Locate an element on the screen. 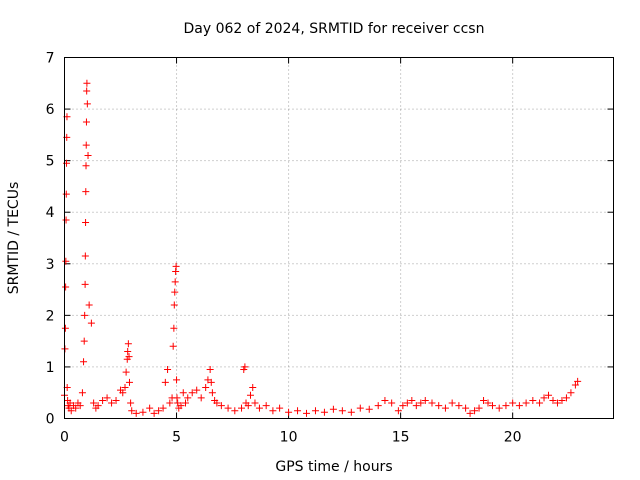 The width and height of the screenshot is (640, 480). y-tick-label: 1 is located at coordinates (50, 368).